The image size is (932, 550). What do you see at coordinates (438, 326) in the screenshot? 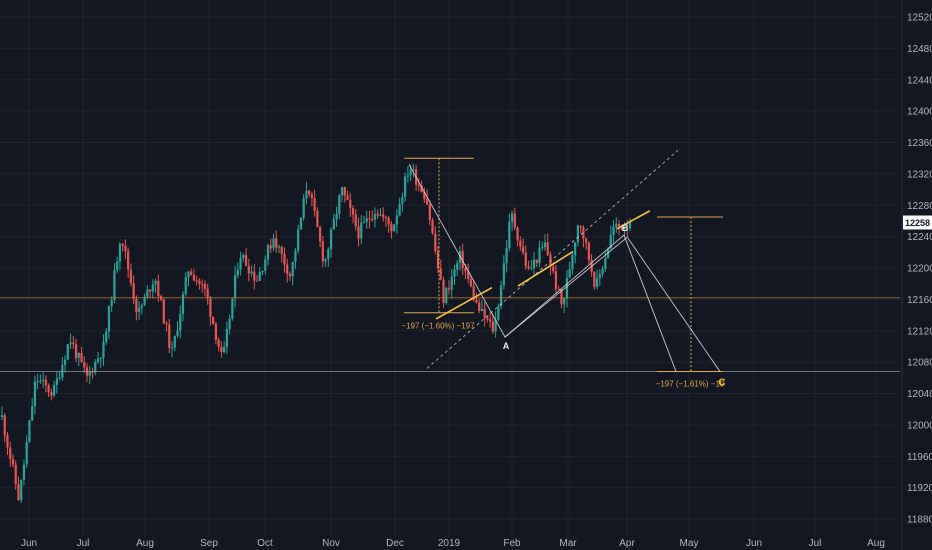
I see `measure-label-1: −197 (−1.60%) −197` at bounding box center [438, 326].